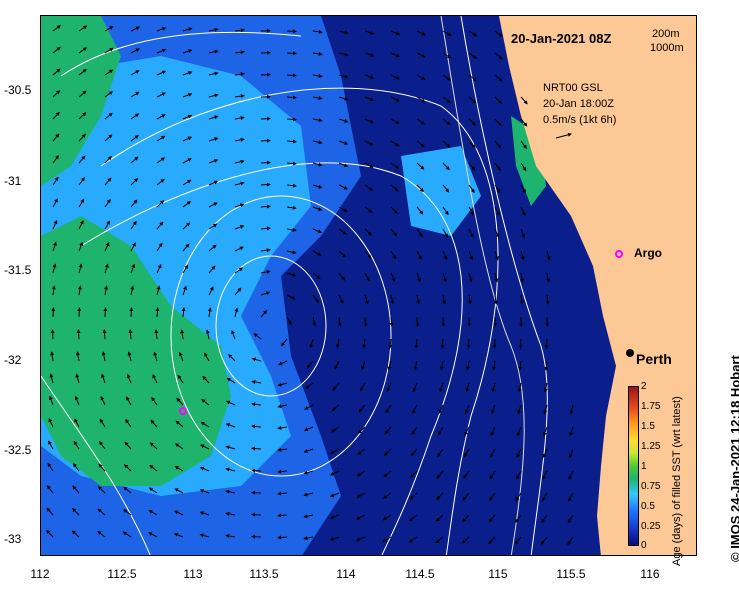 This screenshot has width=739, height=592. What do you see at coordinates (264, 574) in the screenshot?
I see `x-tick-label: 113.5` at bounding box center [264, 574].